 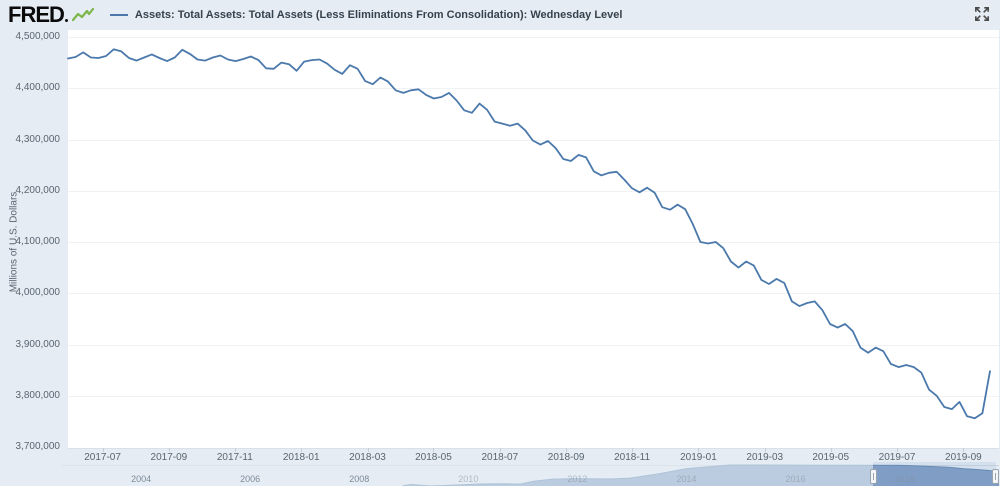 I want to click on x-tick-label: 2018-05, so click(x=433, y=457).